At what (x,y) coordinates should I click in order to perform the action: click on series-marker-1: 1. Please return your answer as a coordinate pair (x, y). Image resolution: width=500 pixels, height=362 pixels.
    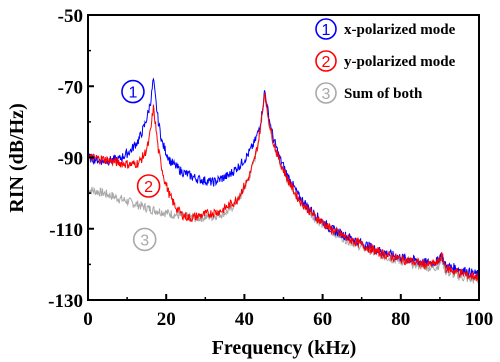
    Looking at the image, I should click on (133, 91).